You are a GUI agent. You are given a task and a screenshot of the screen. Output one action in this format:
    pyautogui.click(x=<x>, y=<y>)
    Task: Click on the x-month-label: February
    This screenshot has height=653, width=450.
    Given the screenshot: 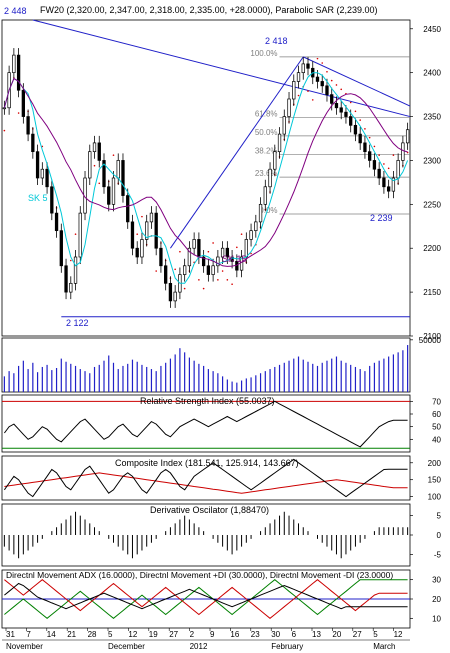 What is the action you would take?
    pyautogui.click(x=287, y=646)
    